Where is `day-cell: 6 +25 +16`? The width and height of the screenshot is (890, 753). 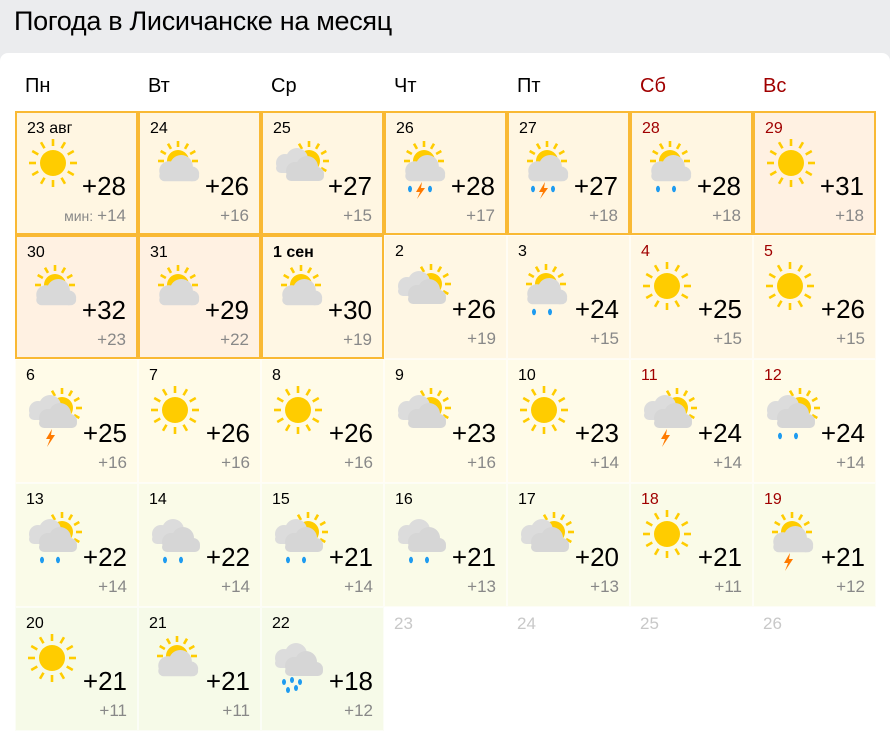 day-cell: 6 +25 +16 is located at coordinates (76, 421).